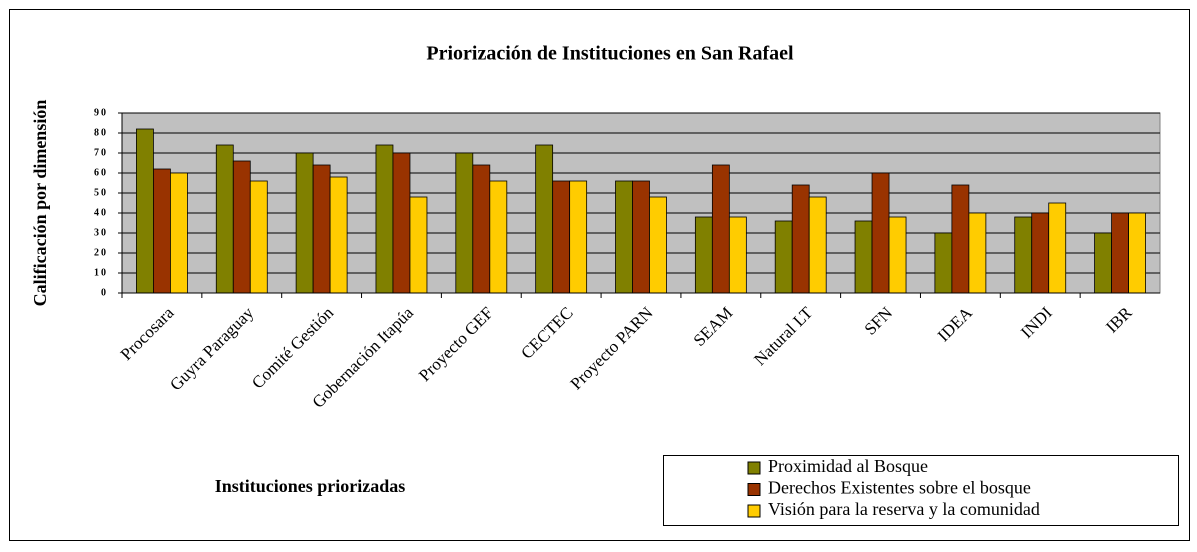 This screenshot has height=552, width=1197. Describe the element at coordinates (101, 252) in the screenshot. I see `y-tick-label: 20` at that location.